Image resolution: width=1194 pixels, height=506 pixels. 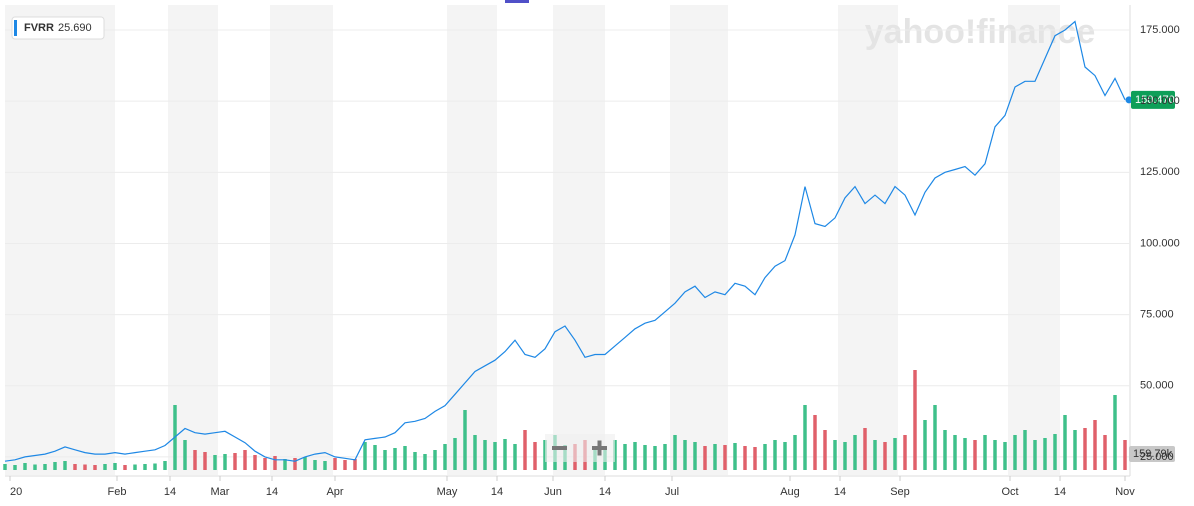 I want to click on zoom-out, so click(x=559, y=448).